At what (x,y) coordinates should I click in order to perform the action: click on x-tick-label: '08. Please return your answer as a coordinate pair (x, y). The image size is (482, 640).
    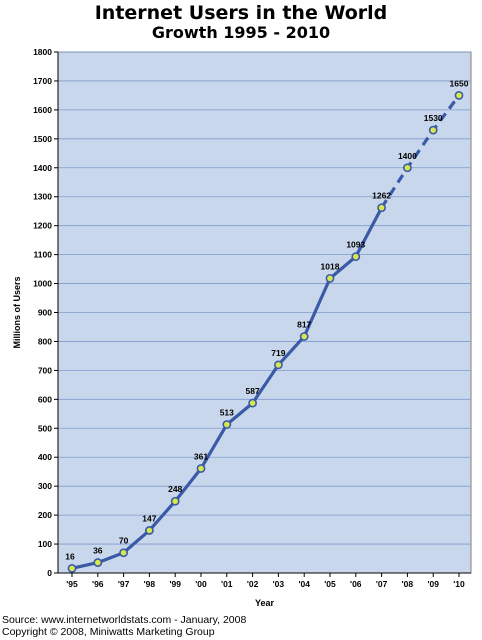
    Looking at the image, I should click on (408, 584).